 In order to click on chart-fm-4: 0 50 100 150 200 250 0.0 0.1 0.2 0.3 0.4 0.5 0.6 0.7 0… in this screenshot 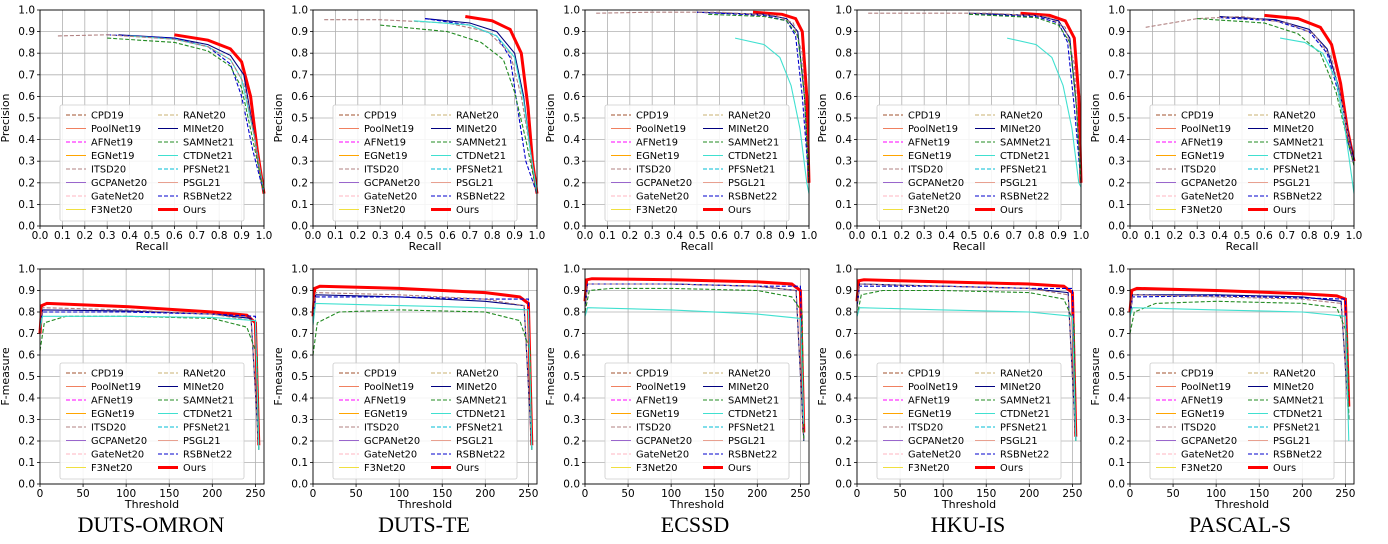, I will do `click(1222, 388)`.